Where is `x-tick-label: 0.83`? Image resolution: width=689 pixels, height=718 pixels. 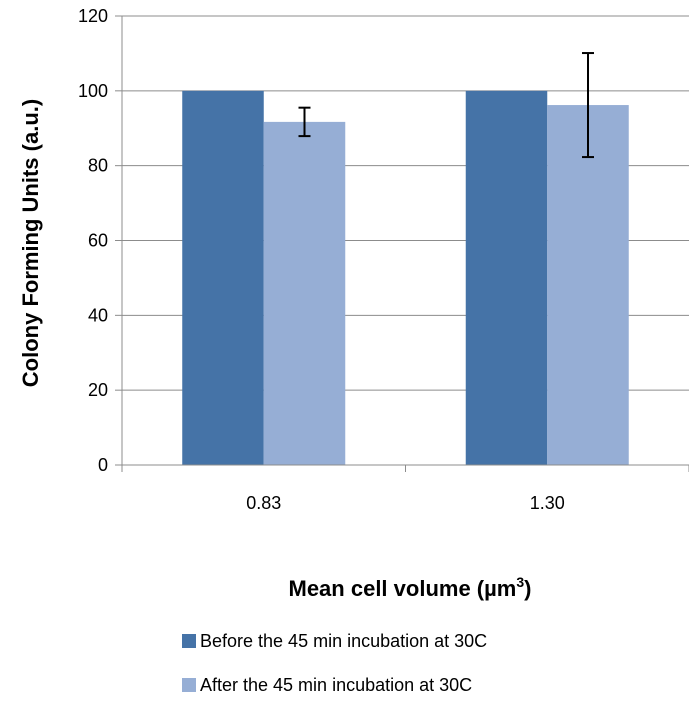 x-tick-label: 0.83 is located at coordinates (263, 503).